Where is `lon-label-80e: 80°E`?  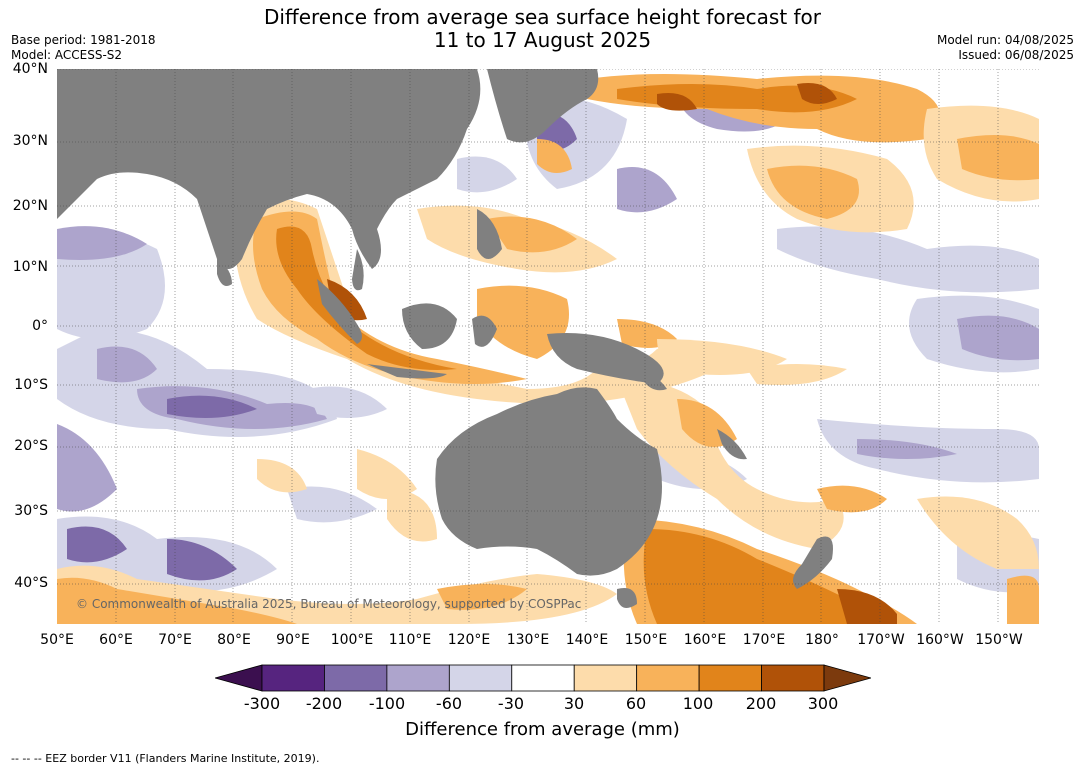 lon-label-80e: 80°E is located at coordinates (234, 640).